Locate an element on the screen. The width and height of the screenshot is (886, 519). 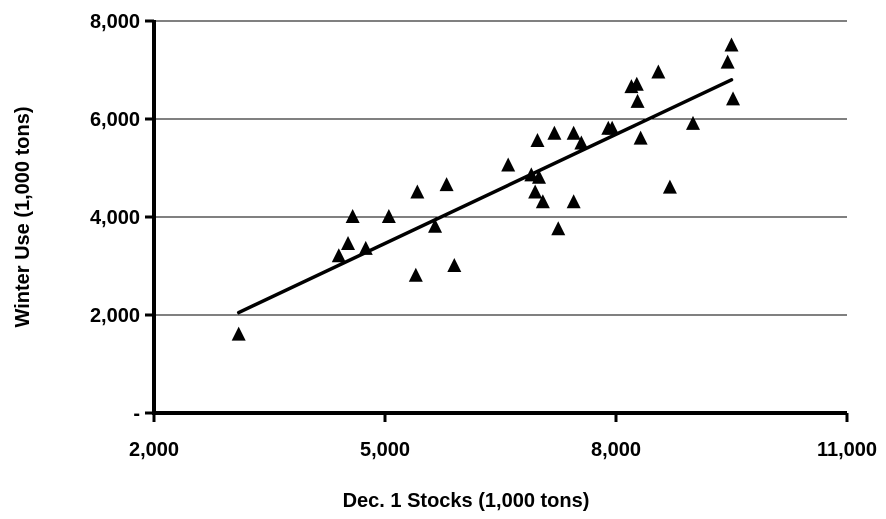
y-tick-label: 4,000 is located at coordinates (115, 218).